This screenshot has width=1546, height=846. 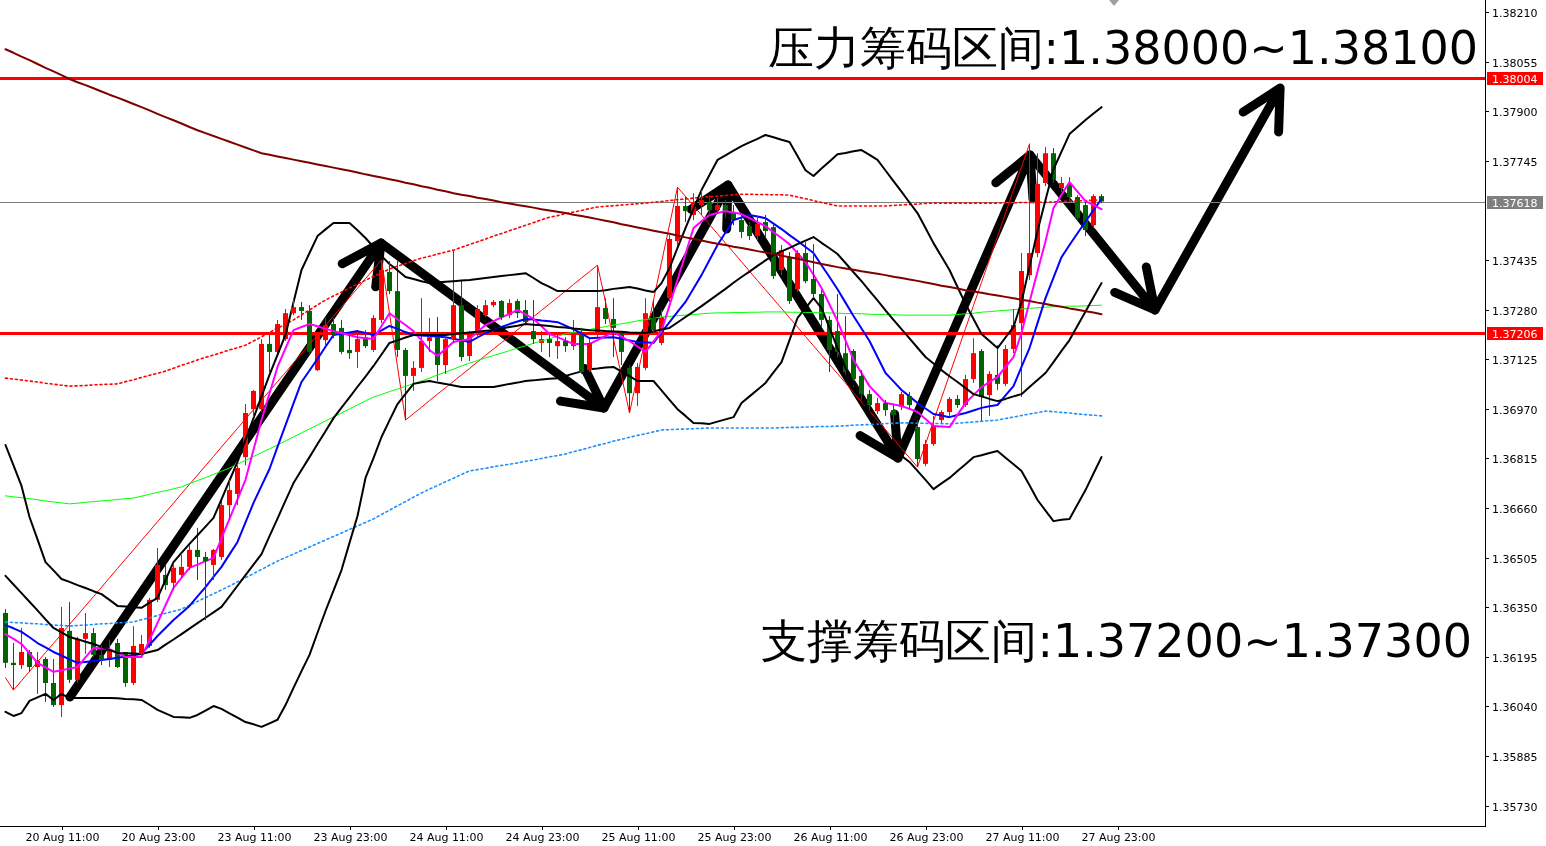 What do you see at coordinates (1515, 509) in the screenshot?
I see `y-tick-label: 1.36660` at bounding box center [1515, 509].